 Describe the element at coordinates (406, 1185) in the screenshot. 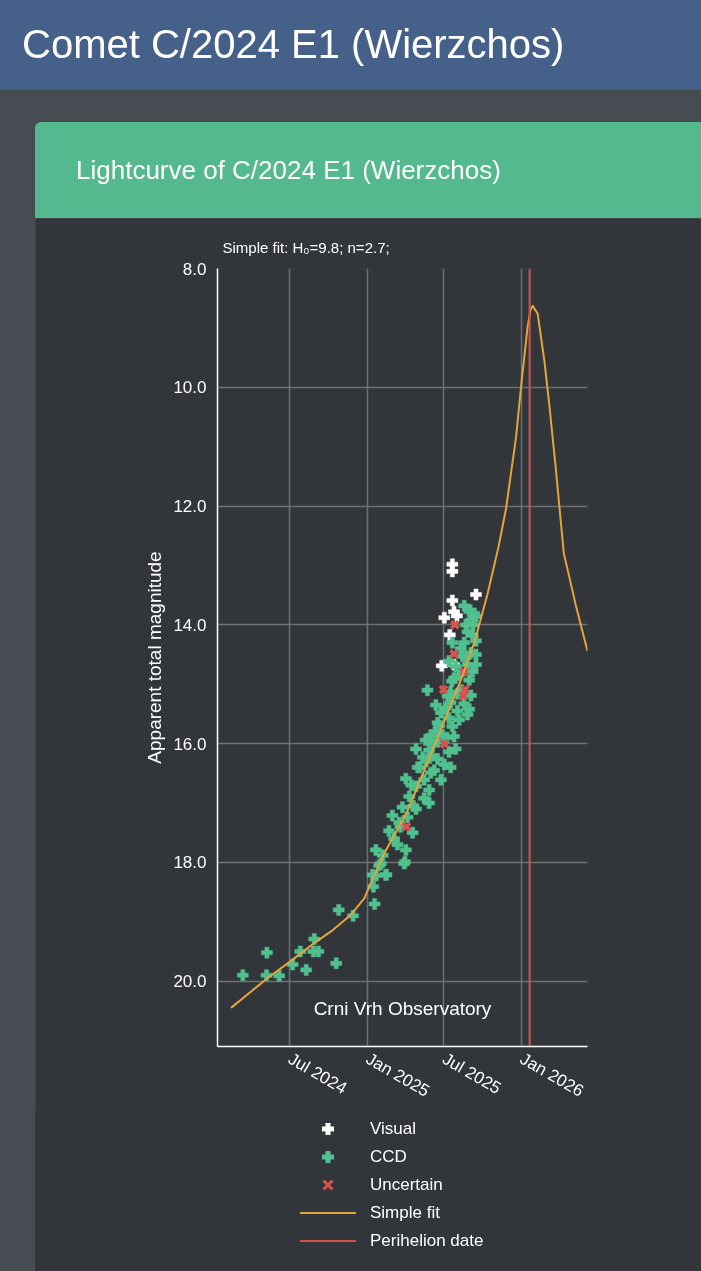

I see `legend-label: Uncertain` at that location.